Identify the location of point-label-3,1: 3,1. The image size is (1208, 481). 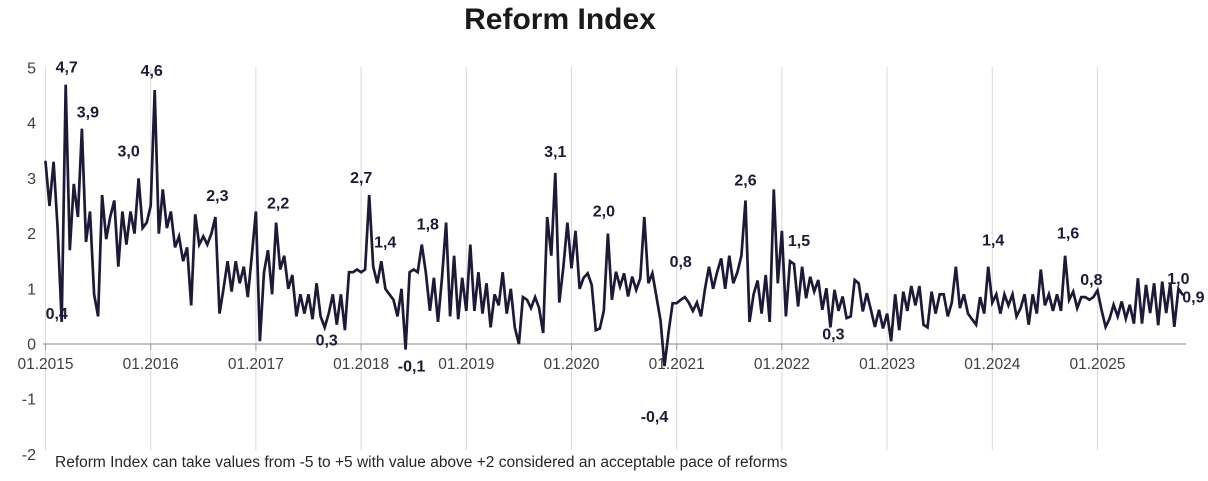
(555, 152).